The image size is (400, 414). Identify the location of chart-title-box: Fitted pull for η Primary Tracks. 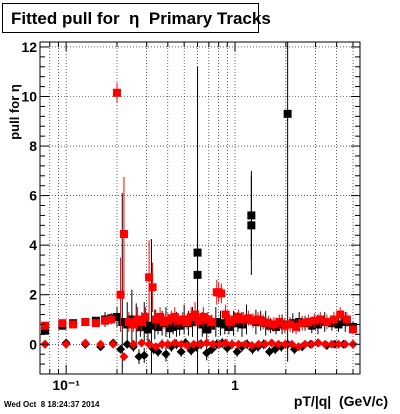
(136, 18).